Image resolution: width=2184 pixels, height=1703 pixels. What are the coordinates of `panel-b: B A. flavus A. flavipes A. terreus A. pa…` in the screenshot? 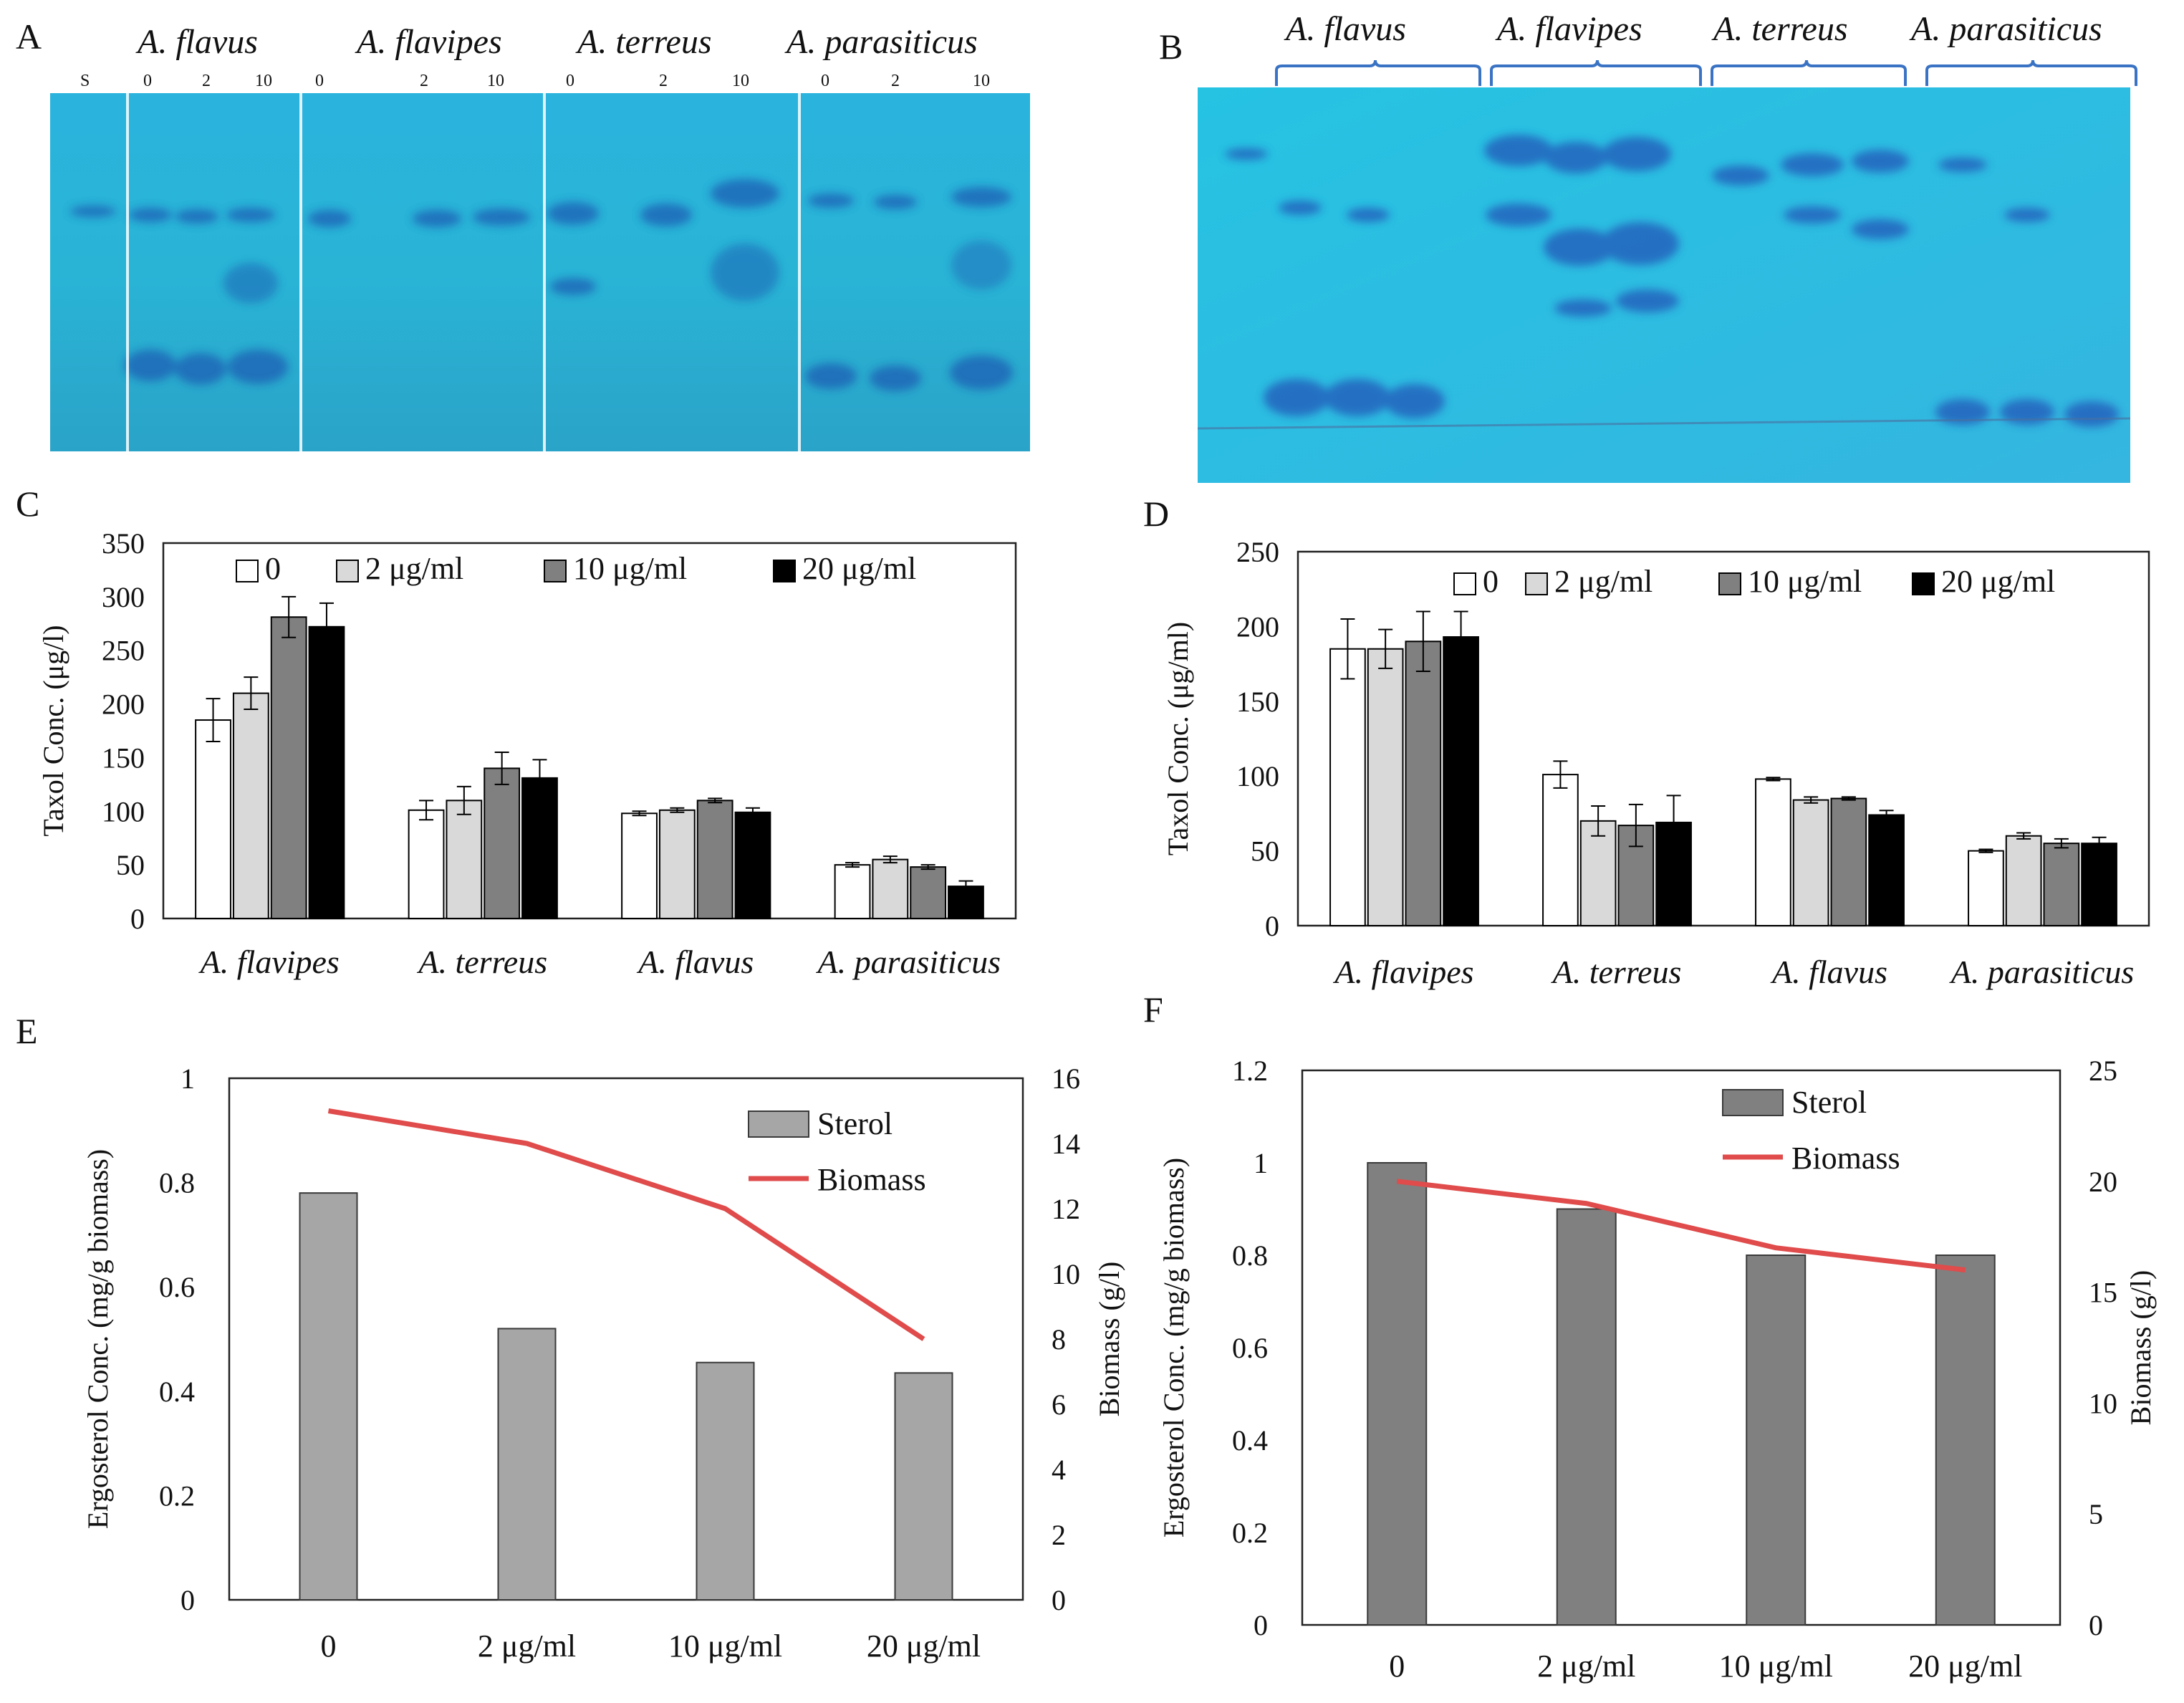 It's located at (1648, 246).